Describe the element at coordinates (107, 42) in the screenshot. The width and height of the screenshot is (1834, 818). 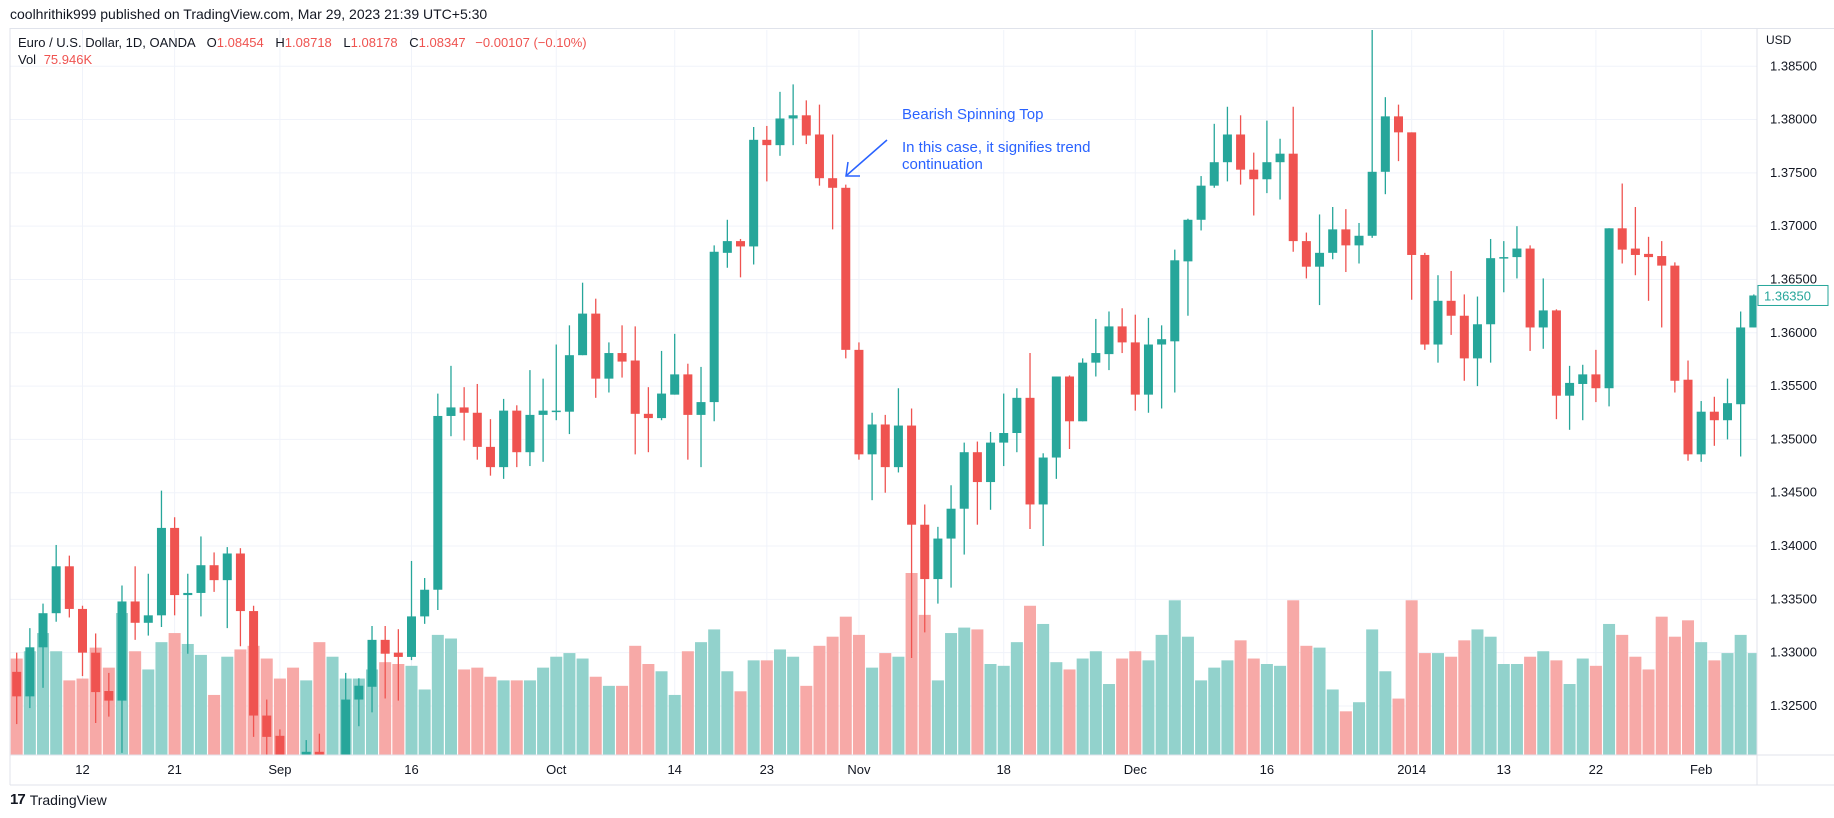
I see `symbol-title: Euro / U.S. Dollar, 1D, OANDA` at that location.